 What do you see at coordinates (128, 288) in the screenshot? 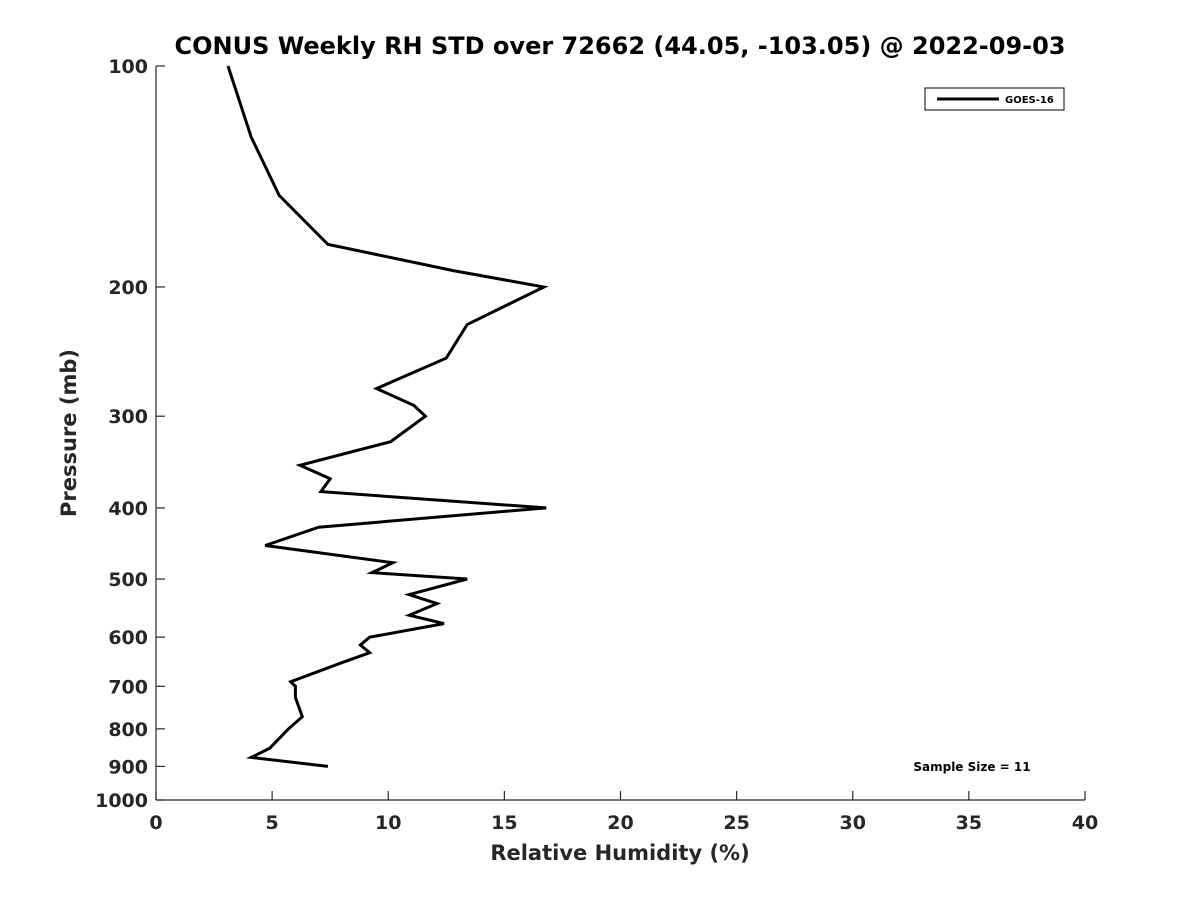
I see `y-tick-label: 200` at bounding box center [128, 288].